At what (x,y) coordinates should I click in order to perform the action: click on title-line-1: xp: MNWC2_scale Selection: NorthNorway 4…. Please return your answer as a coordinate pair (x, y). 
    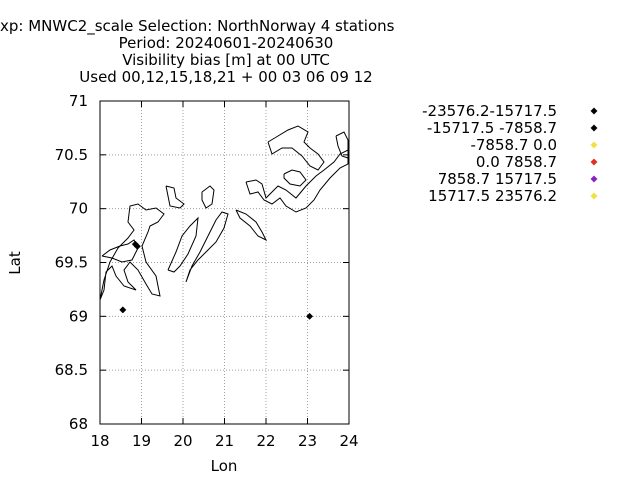
    Looking at the image, I should click on (197, 26).